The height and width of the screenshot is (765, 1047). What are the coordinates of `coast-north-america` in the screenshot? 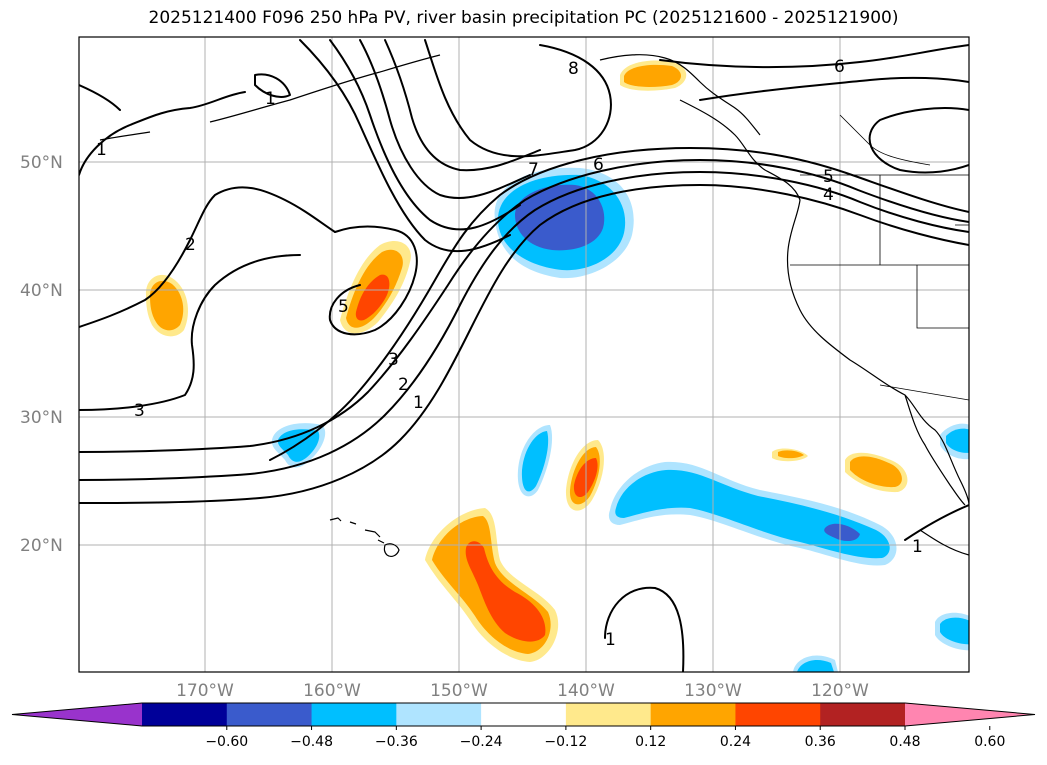 It's located at (824, 302).